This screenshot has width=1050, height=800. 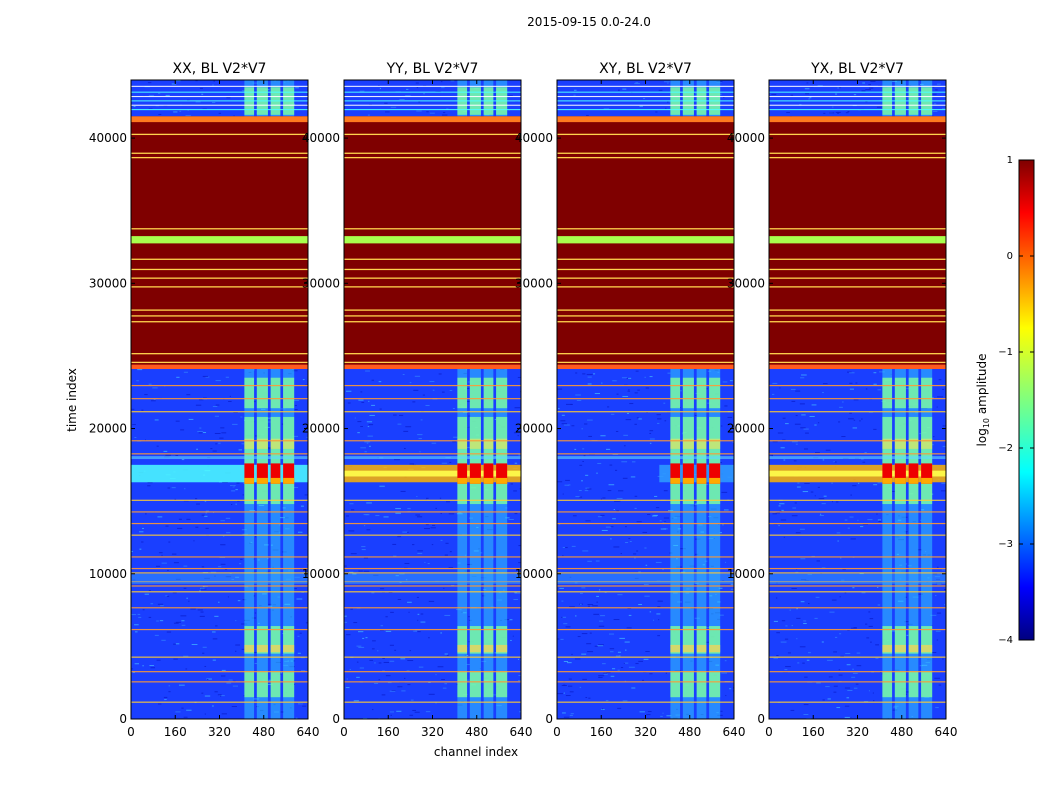 I want to click on panel-title: XY, BL V2*V7, so click(x=645, y=69).